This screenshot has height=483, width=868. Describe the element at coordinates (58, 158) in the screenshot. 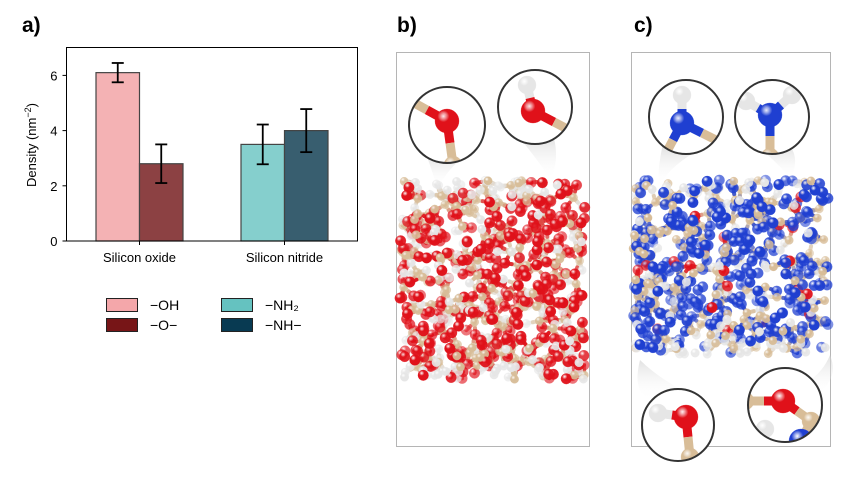

I see `y-axis-ticks: 0 2 4 6` at that location.